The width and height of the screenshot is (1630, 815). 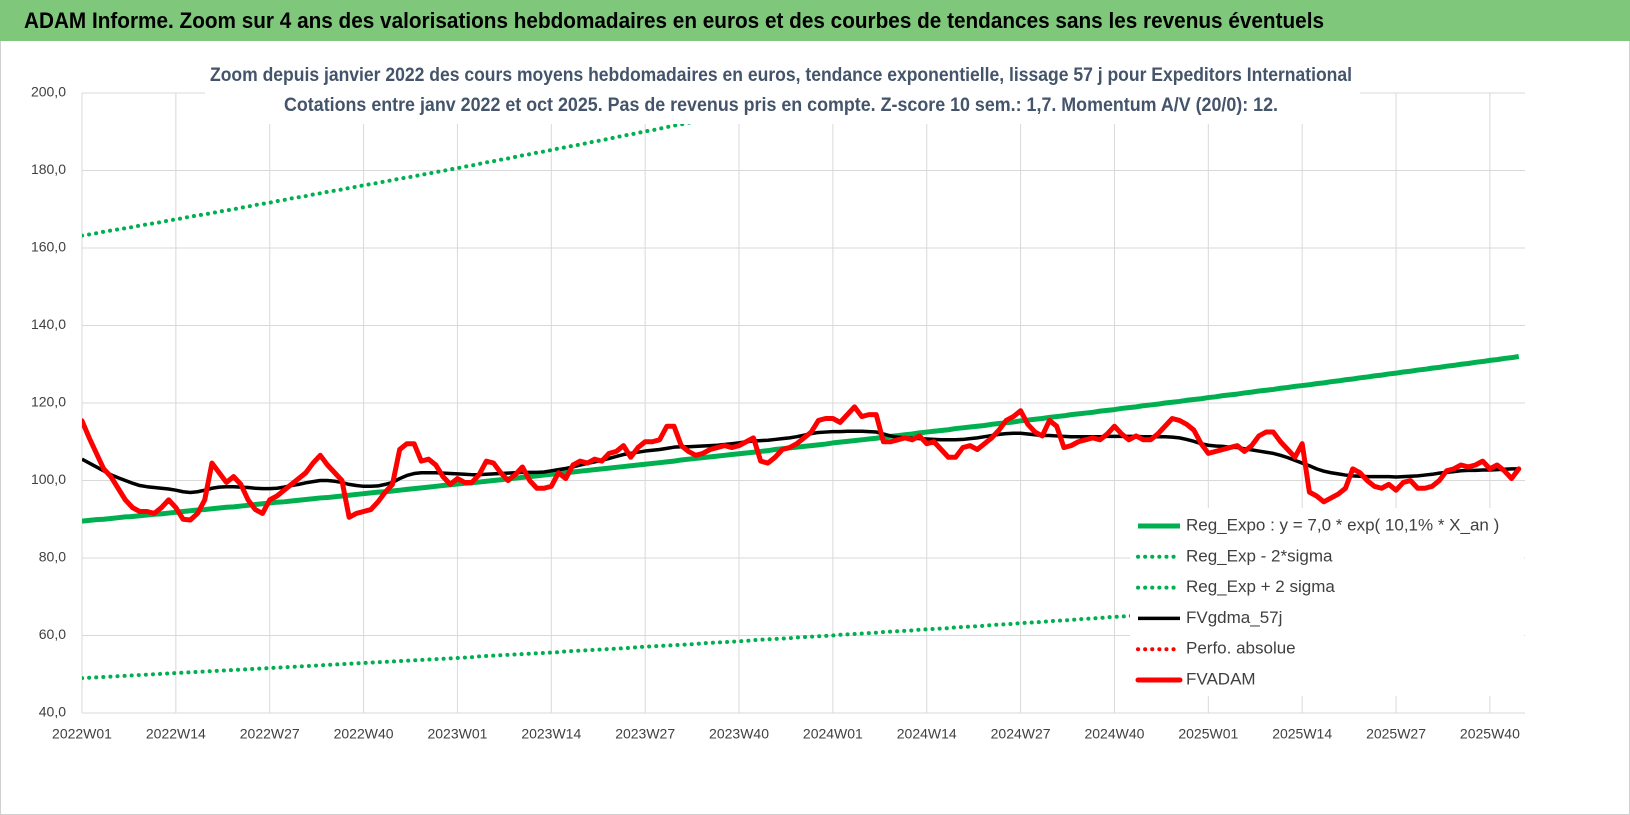 I want to click on legend-label: FVADAM, so click(x=1221, y=678).